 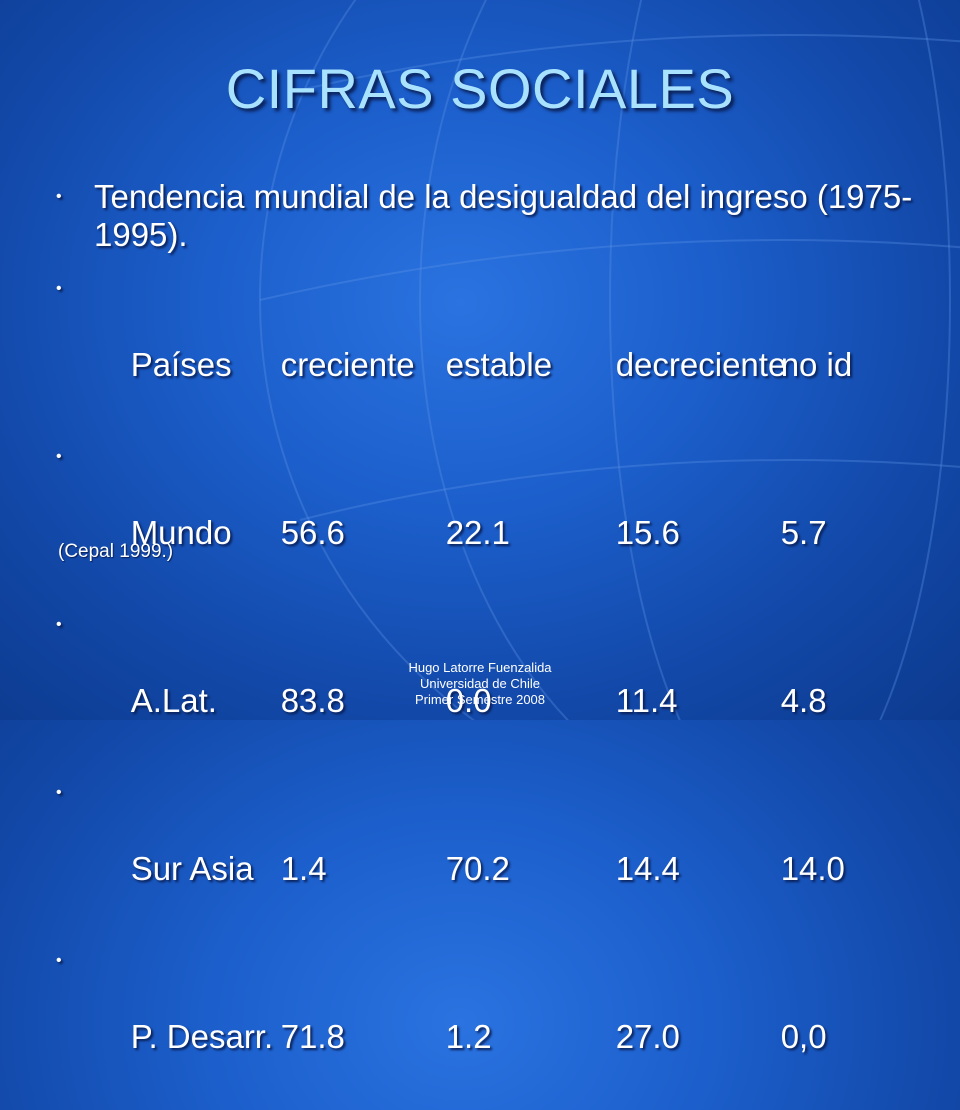 I want to click on table-cell: 11.4, so click(x=646, y=700).